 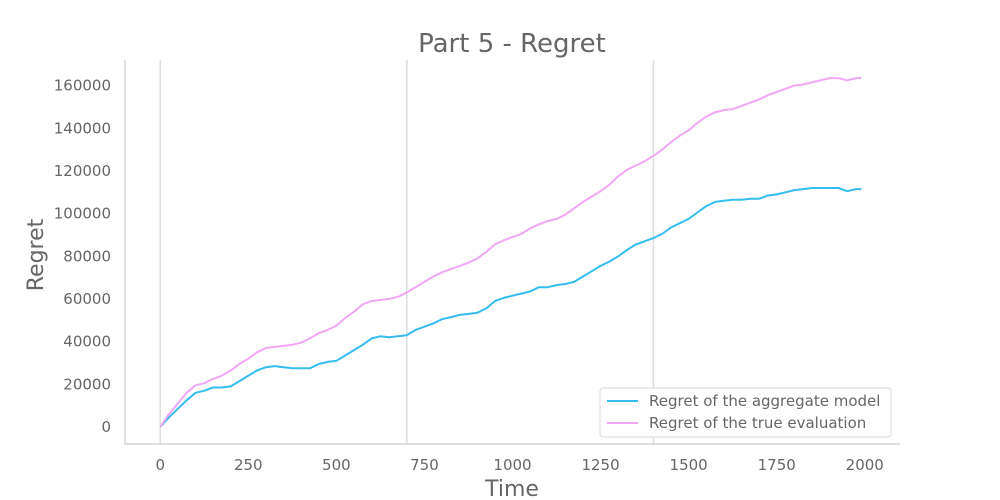 I want to click on x-tick-label: 1000, so click(x=512, y=465).